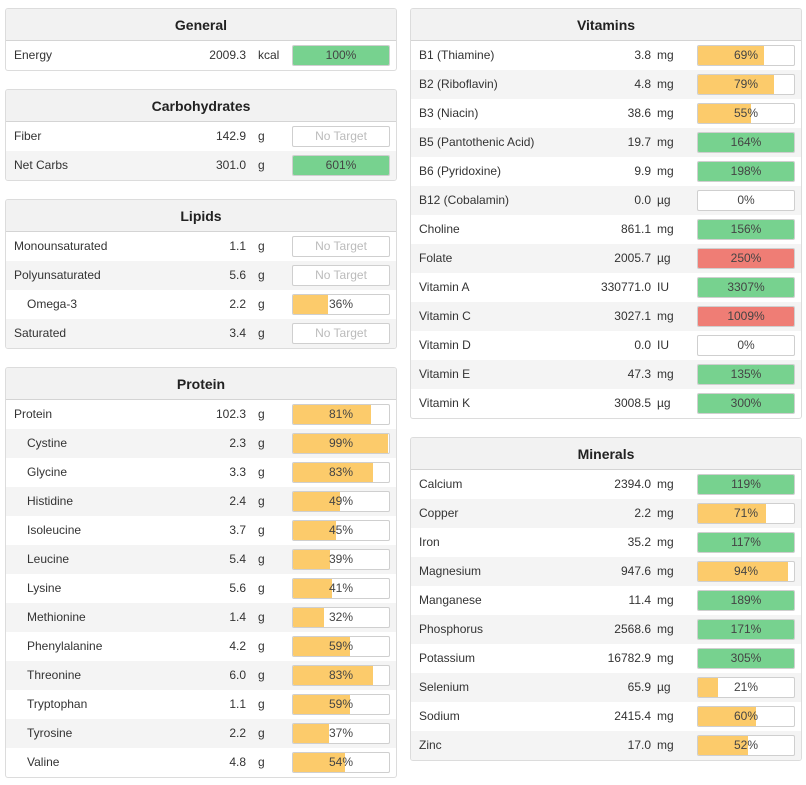  I want to click on nutrient-name: Leucine, so click(48, 559).